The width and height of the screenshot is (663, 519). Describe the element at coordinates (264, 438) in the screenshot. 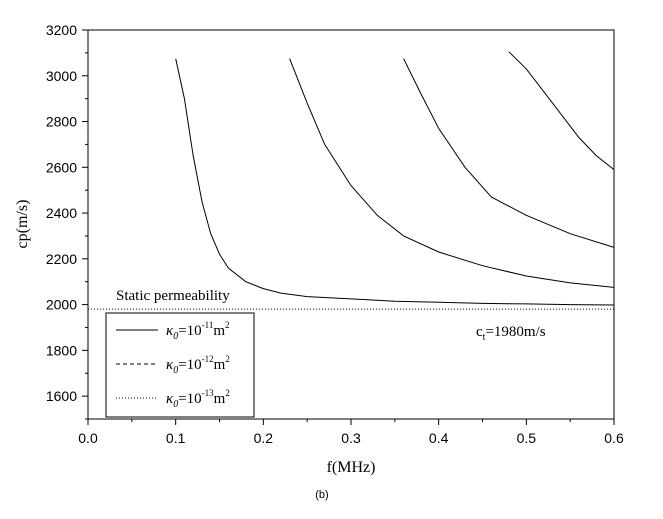

I see `x-tick-label: 0.2` at that location.